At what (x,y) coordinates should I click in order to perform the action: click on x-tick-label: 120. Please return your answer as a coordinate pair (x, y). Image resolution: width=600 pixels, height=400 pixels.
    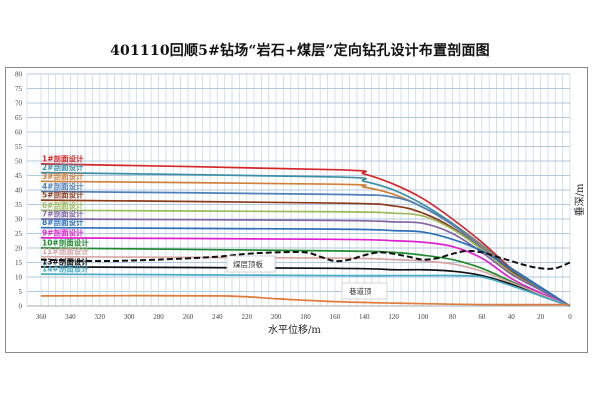
    Looking at the image, I should click on (393, 317).